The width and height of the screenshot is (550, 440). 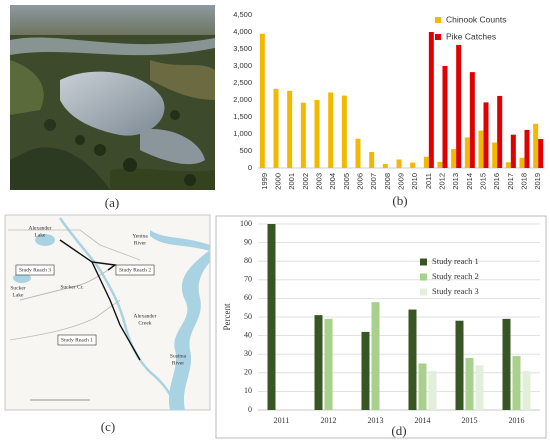 I want to click on y-tick-label: 20, so click(x=248, y=372).